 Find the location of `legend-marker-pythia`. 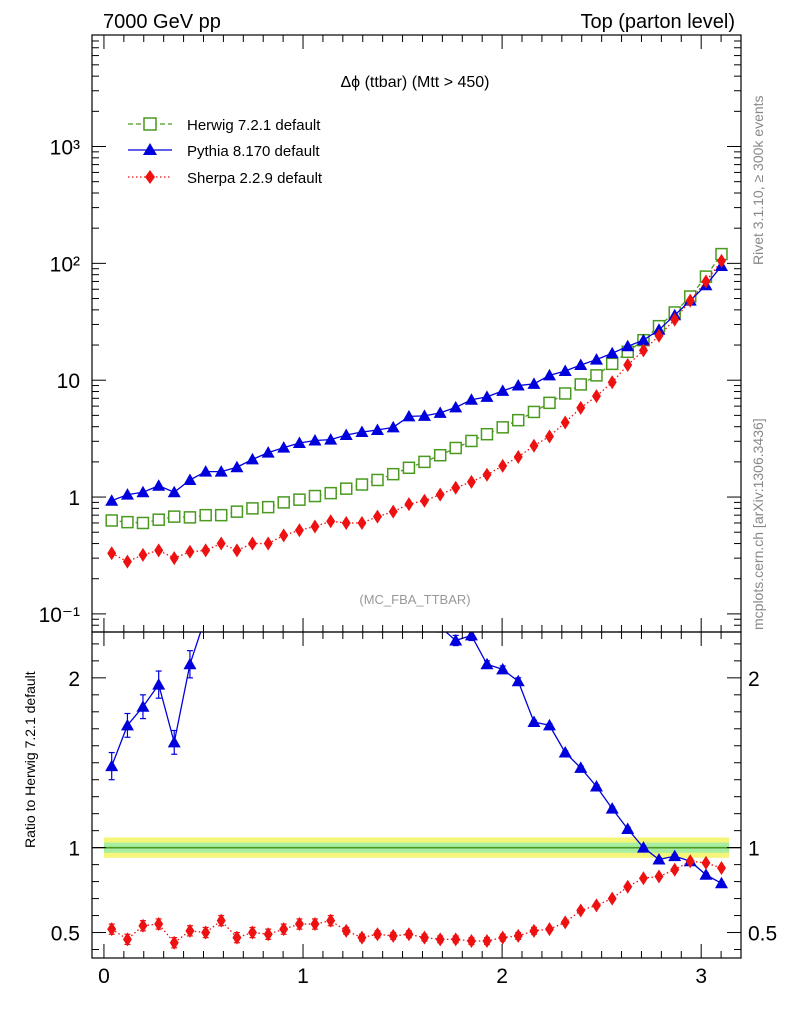

legend-marker-pythia is located at coordinates (150, 149).